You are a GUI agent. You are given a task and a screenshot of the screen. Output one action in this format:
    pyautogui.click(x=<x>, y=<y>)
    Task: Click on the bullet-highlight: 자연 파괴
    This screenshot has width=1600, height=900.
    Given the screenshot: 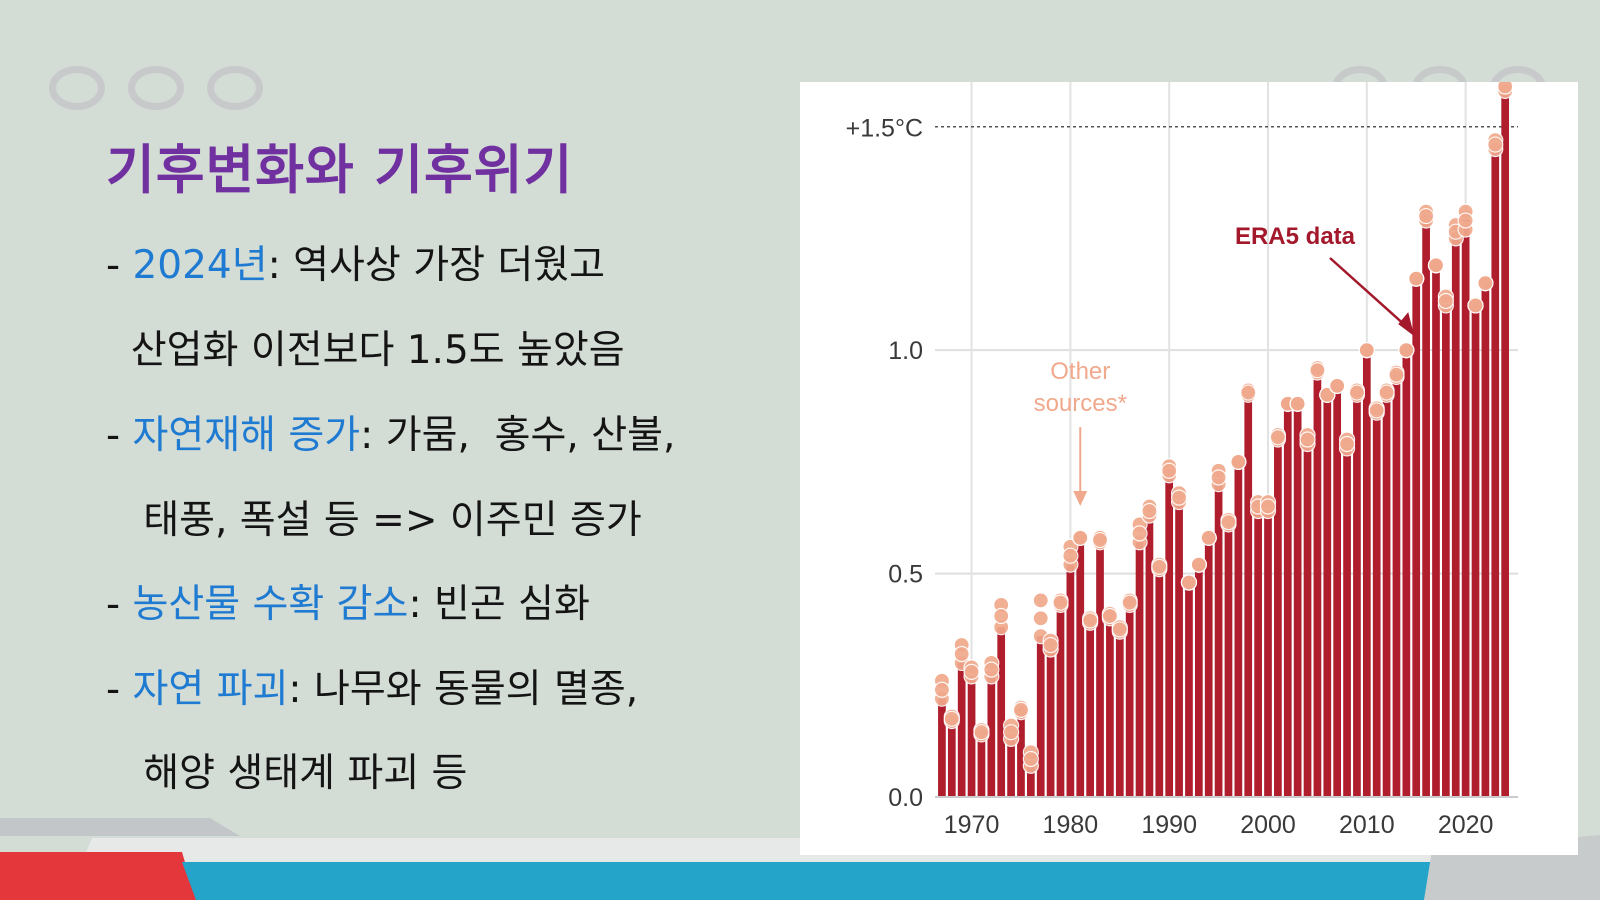 What is the action you would take?
    pyautogui.click(x=210, y=689)
    